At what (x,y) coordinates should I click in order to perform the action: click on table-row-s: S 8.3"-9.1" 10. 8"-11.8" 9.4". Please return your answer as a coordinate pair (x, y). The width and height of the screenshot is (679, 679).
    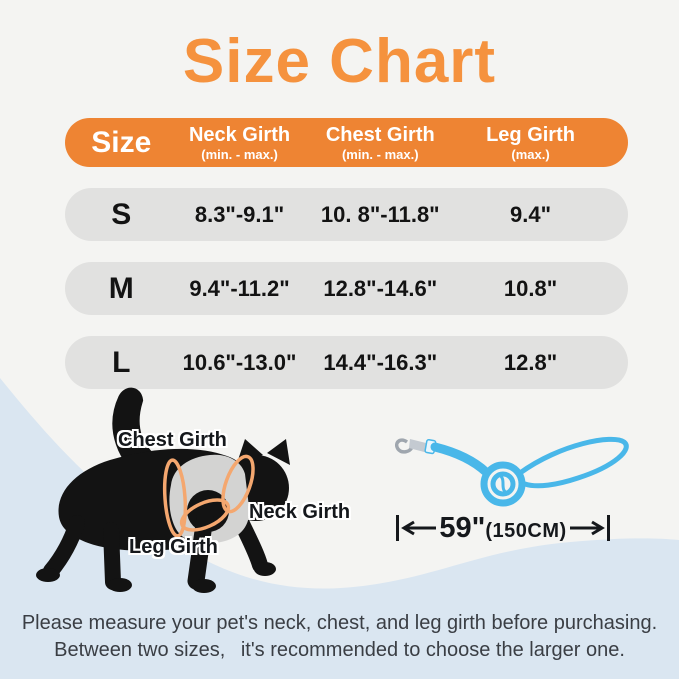
    Looking at the image, I should click on (346, 214).